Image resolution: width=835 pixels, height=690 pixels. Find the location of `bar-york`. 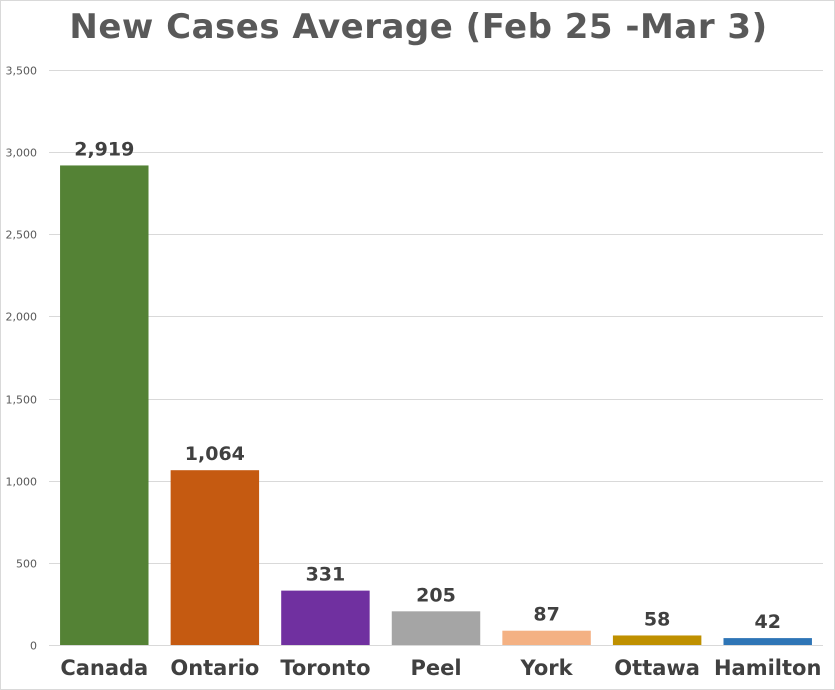

bar-york is located at coordinates (546, 637).